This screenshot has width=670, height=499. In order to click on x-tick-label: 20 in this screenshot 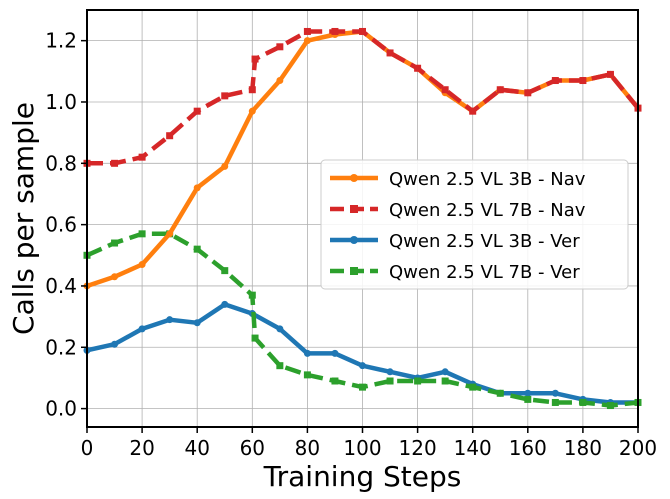, I will do `click(141, 448)`.